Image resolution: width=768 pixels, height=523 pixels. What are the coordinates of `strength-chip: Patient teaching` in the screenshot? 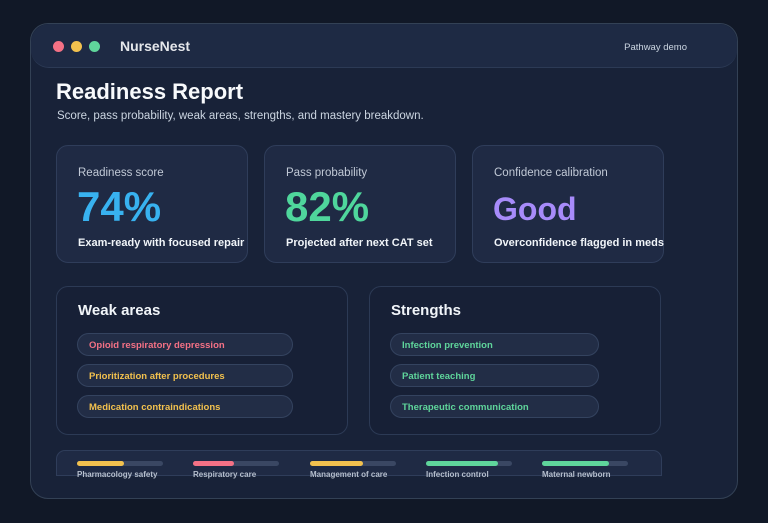 It's located at (494, 375).